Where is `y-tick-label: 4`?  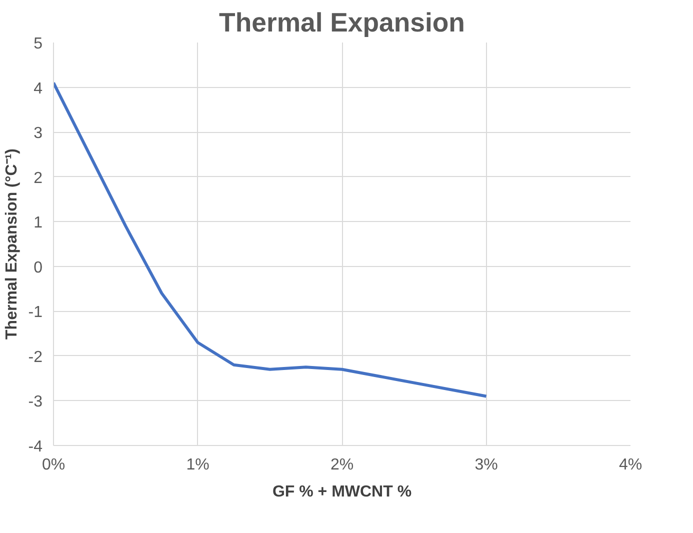
y-tick-label: 4 is located at coordinates (38, 89).